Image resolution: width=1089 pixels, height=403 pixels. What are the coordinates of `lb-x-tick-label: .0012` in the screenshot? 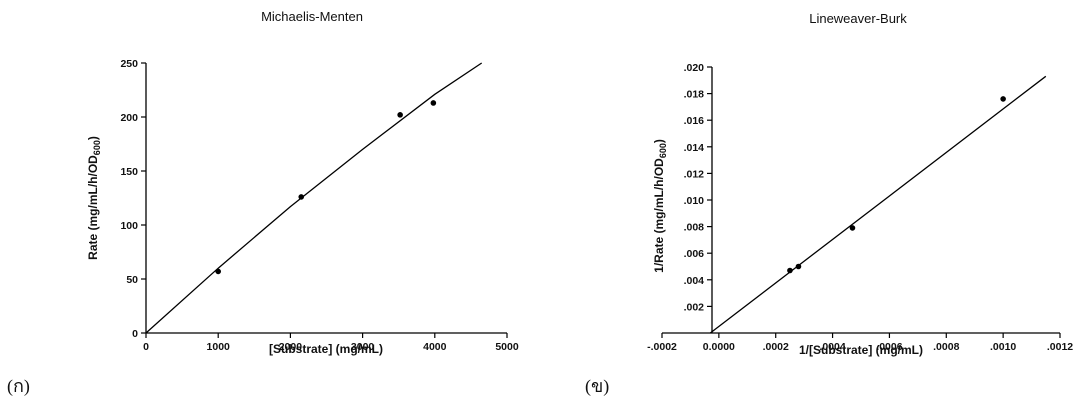 It's located at (1060, 347).